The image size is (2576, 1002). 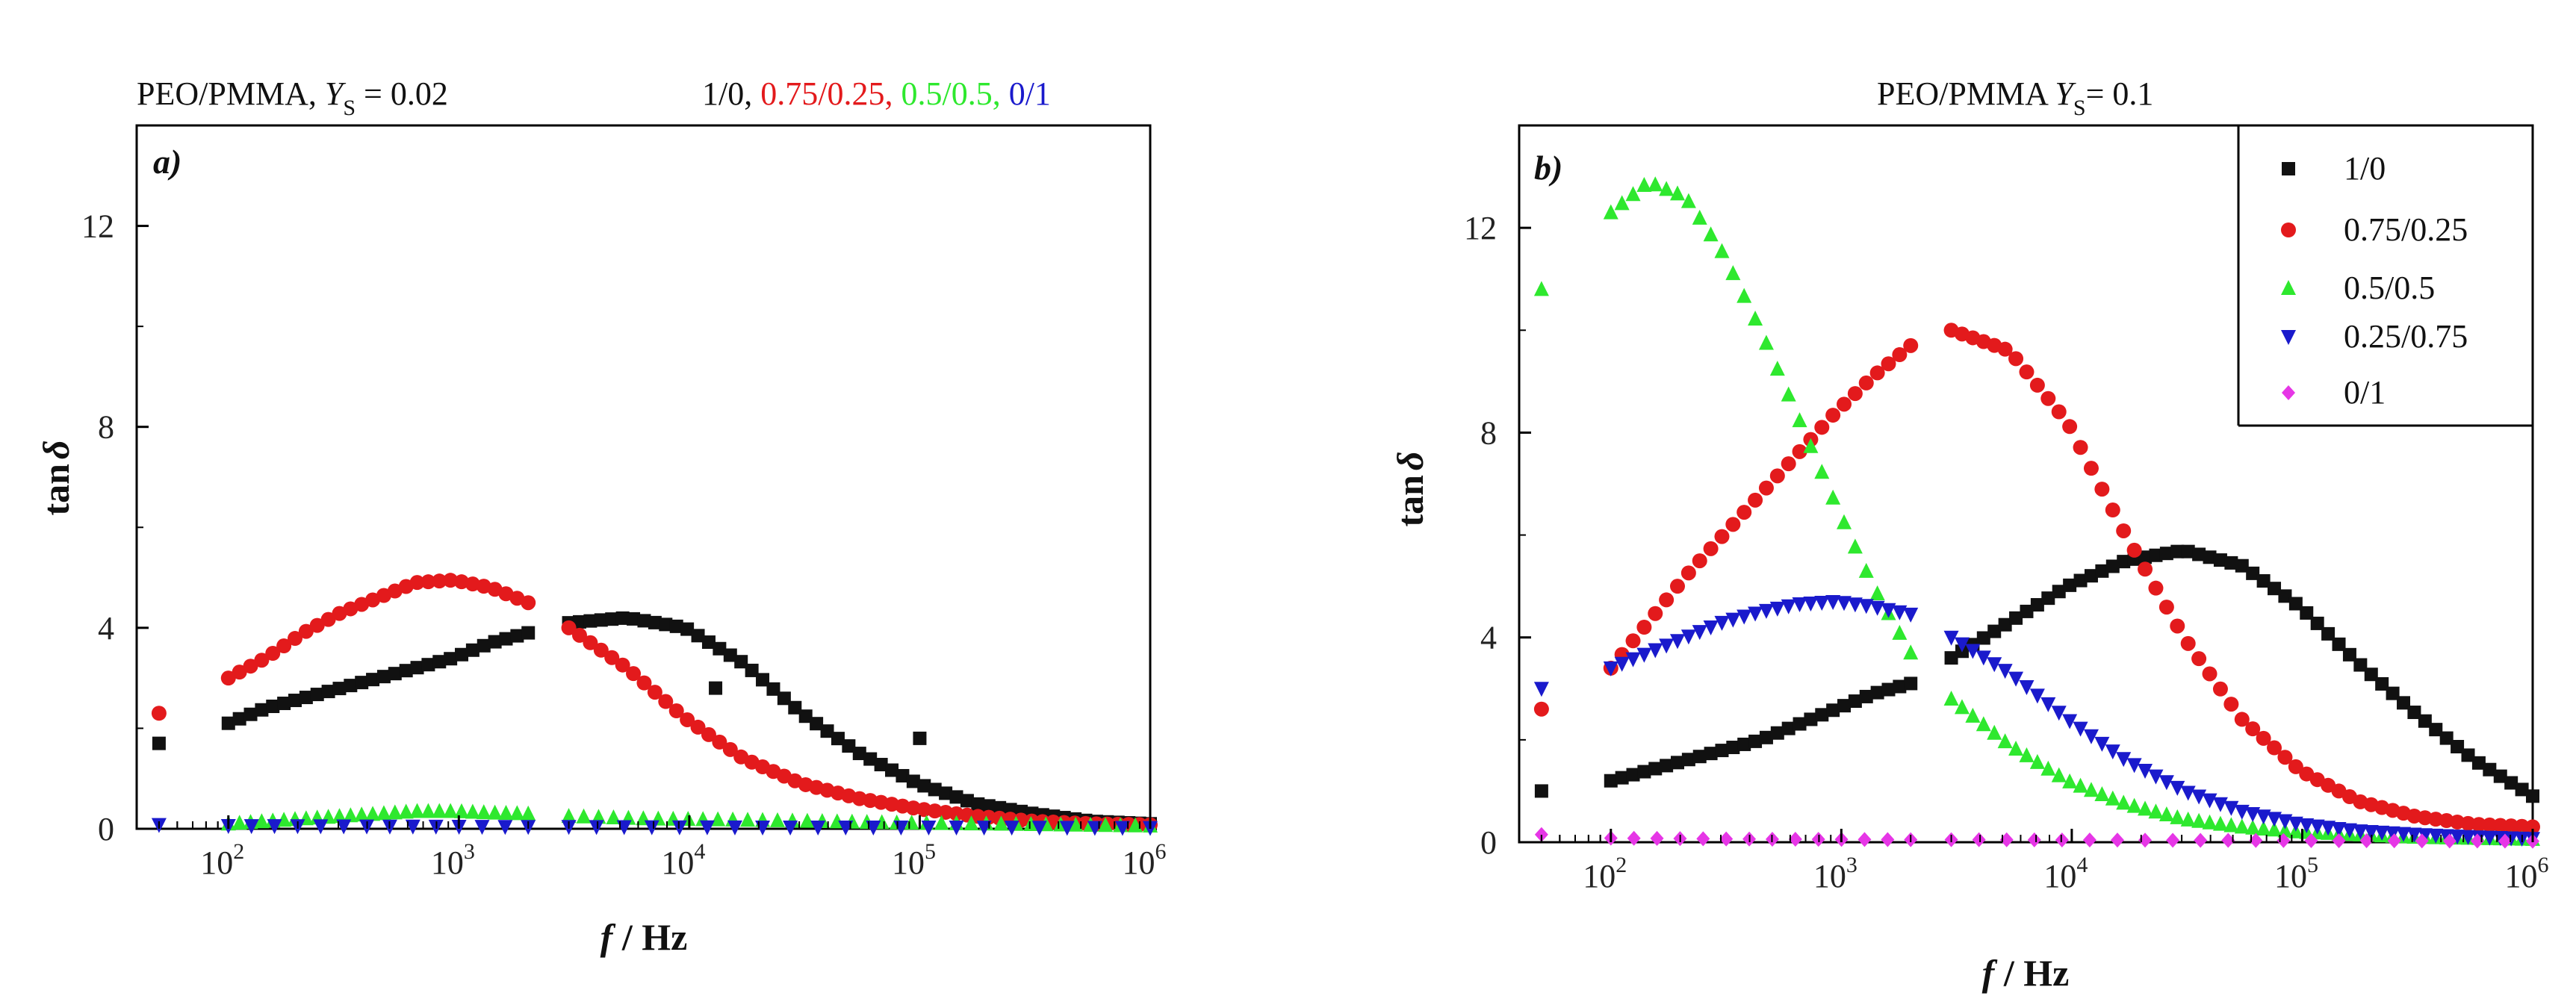 I want to click on panel-b-x-tick-label: 106, so click(x=2527, y=873).